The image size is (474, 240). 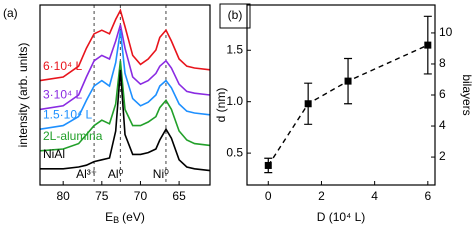 What do you see at coordinates (467, 94) in the screenshot?
I see `y2-axis-label: bilayers` at bounding box center [467, 94].